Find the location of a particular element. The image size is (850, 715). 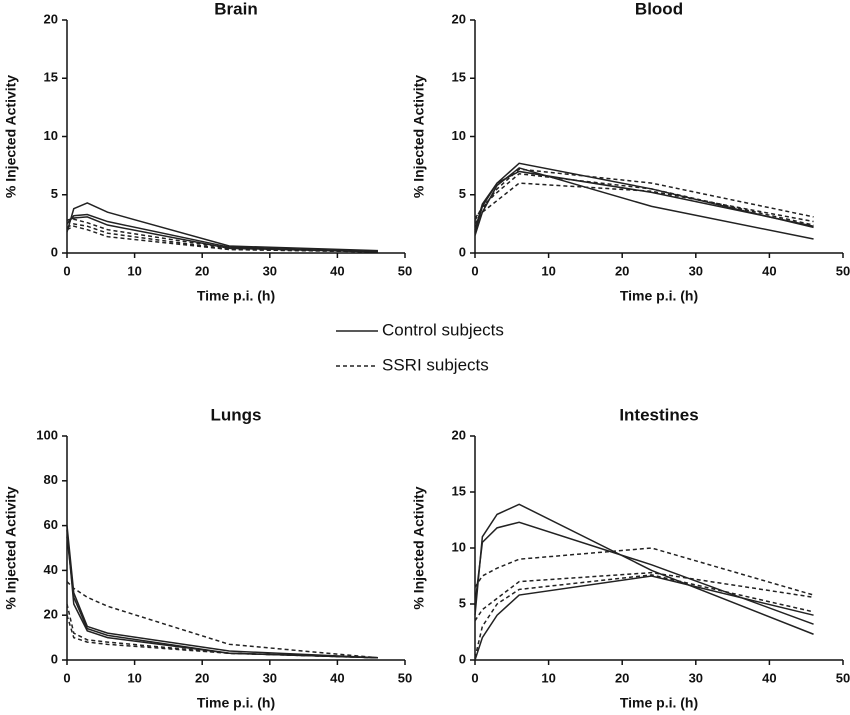

chart-title: Brain is located at coordinates (235, 9).